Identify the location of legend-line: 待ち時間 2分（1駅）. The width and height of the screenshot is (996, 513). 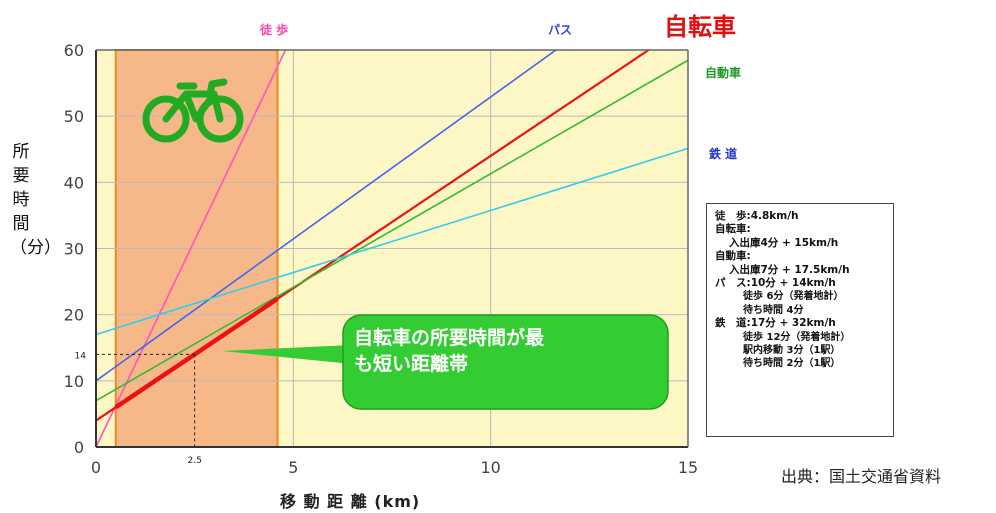
(792, 364).